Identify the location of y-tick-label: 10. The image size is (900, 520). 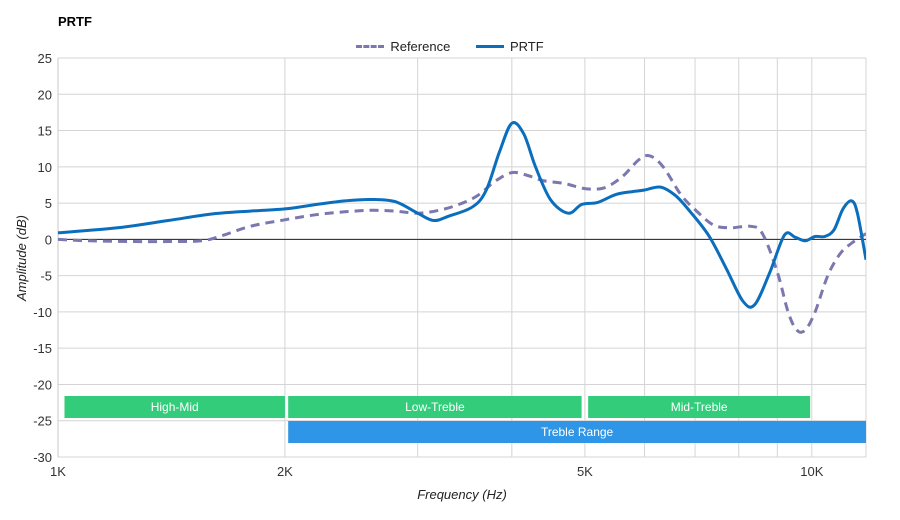
(45, 167).